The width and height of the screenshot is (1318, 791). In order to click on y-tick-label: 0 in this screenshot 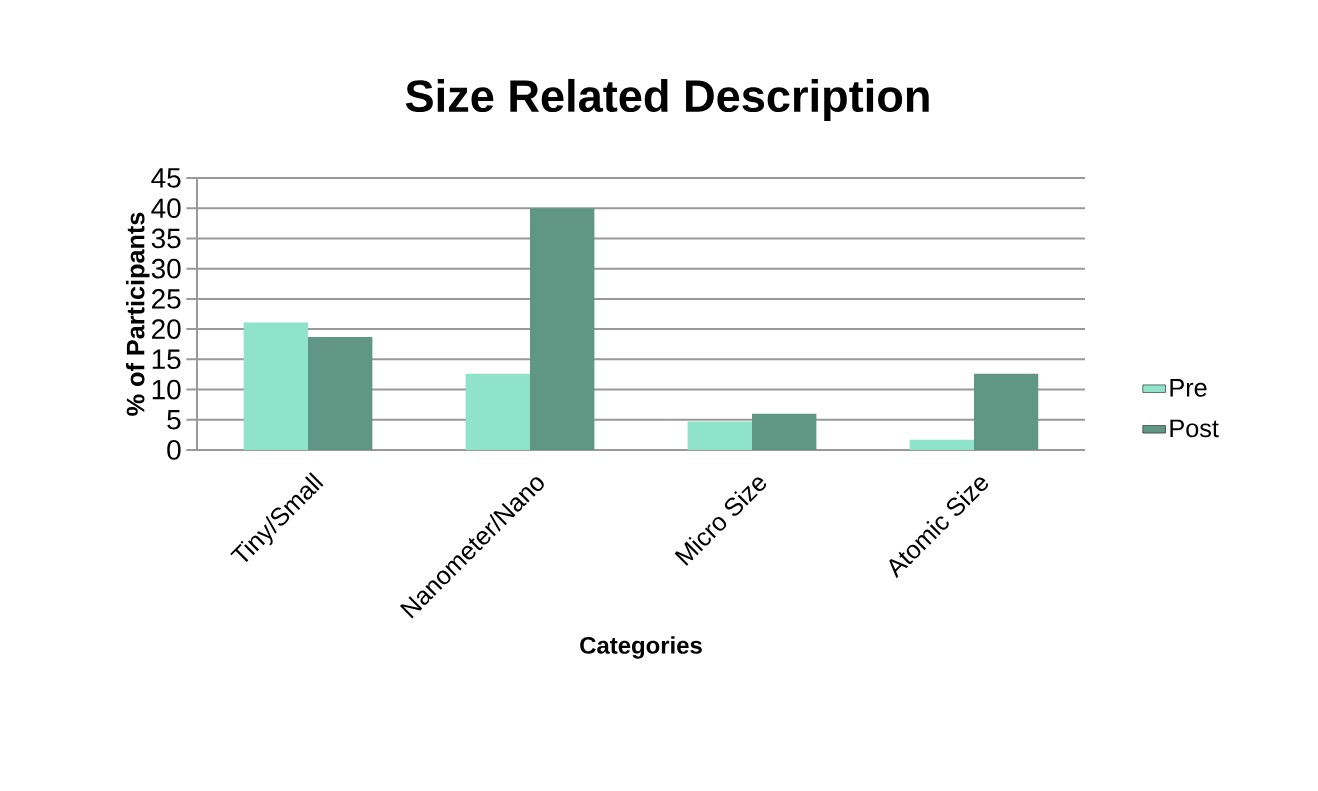, I will do `click(174, 450)`.